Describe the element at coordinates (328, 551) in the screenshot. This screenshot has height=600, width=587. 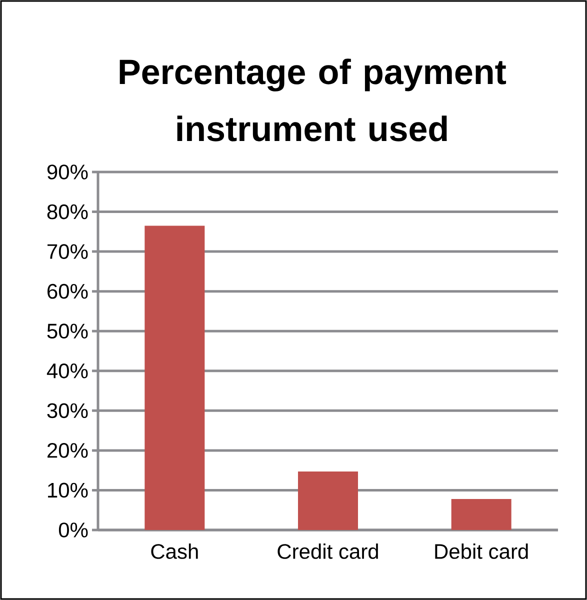
I see `x-tick-label: Credit card` at that location.